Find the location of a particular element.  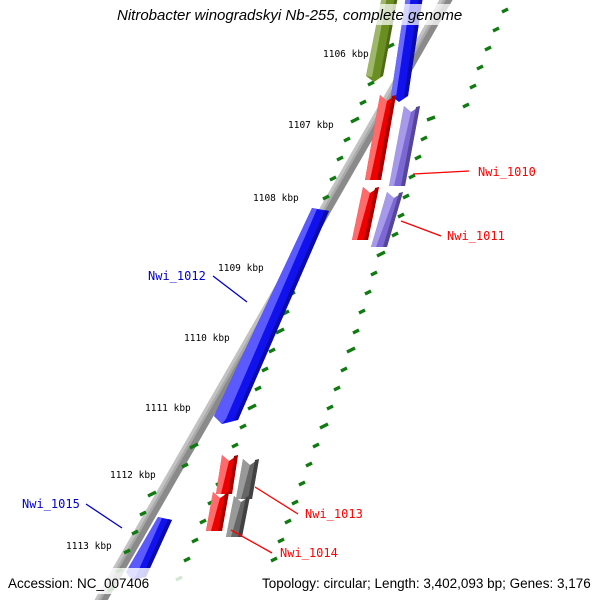

gene-label-nwi-1013: Nwi_1013 is located at coordinates (334, 514).